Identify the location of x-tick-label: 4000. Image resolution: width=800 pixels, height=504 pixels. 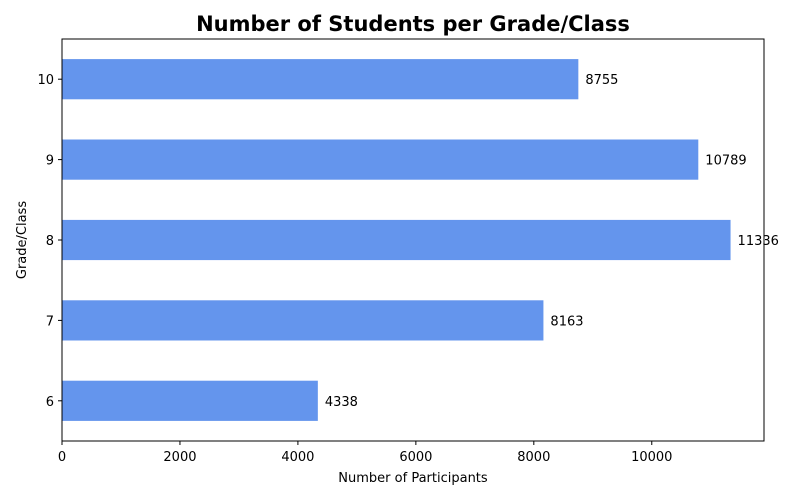
(297, 457).